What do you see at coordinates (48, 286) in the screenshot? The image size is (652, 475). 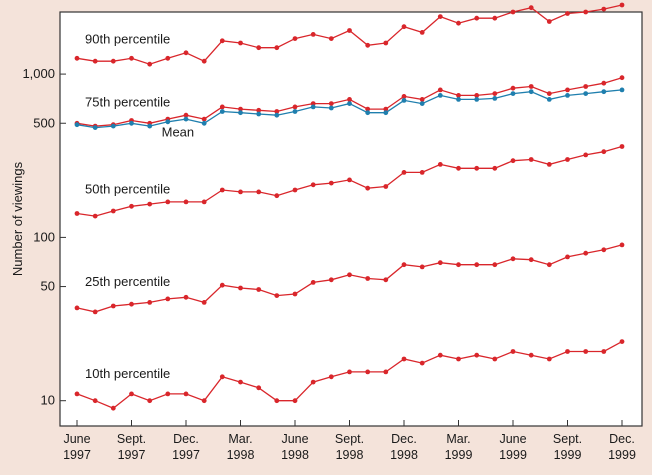 I see `y-tick-label: 50` at bounding box center [48, 286].